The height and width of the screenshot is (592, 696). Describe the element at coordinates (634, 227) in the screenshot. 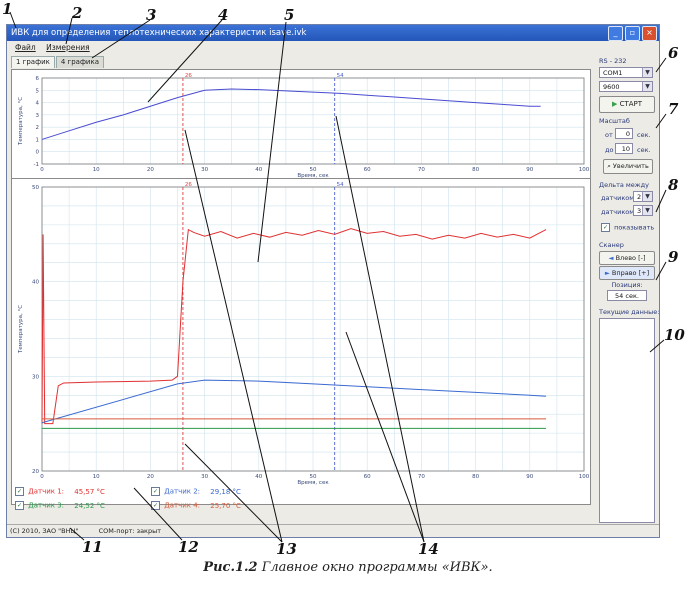

I see `show-delta-label: показывать` at that location.